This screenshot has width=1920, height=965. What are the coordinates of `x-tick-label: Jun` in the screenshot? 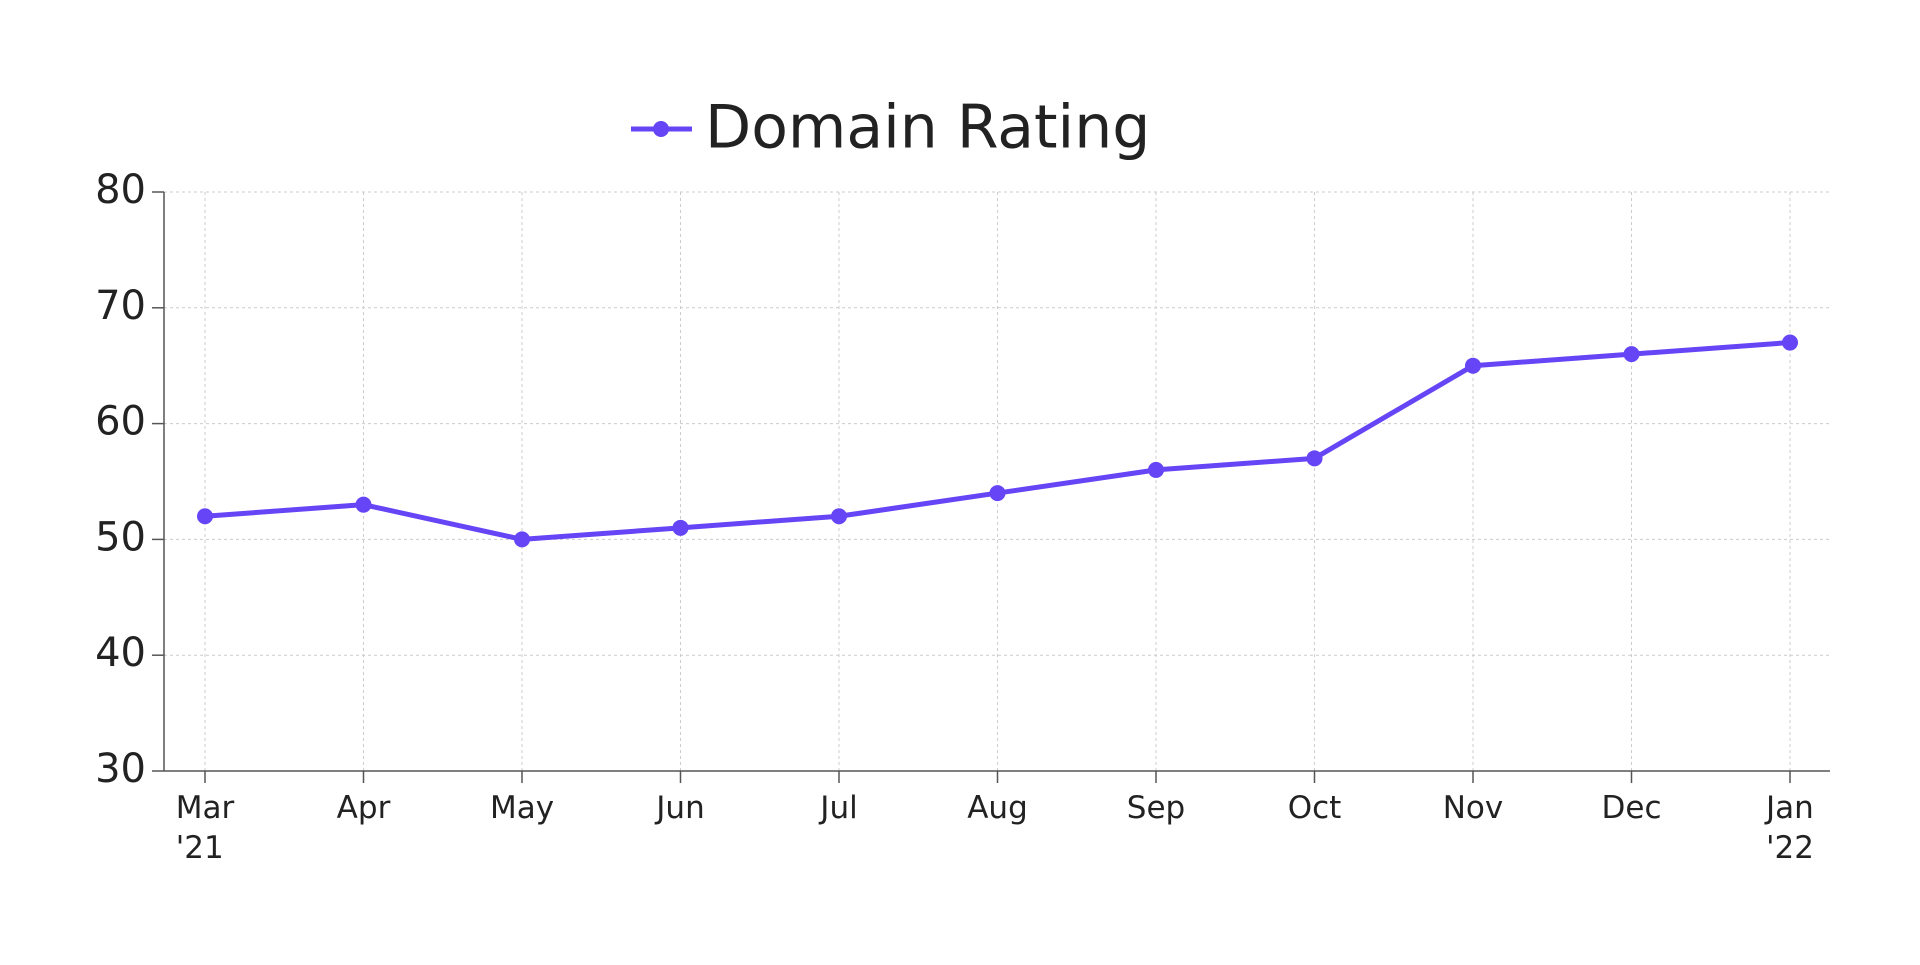 It's located at (680, 808).